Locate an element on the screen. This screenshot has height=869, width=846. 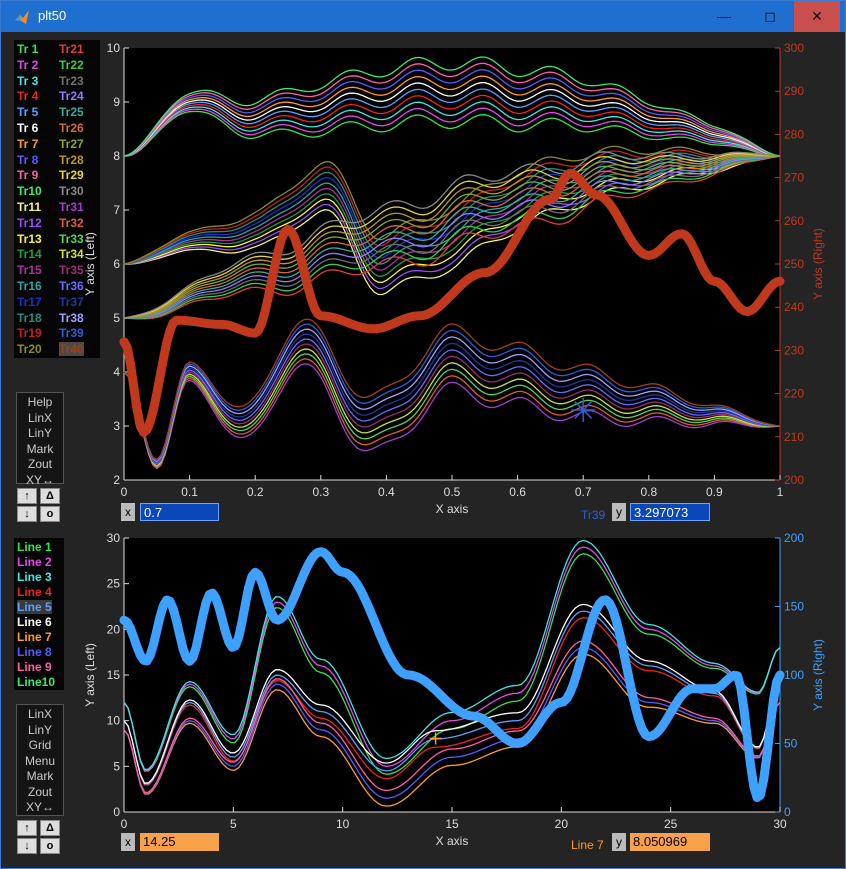
top-menu-item-zout: Zout is located at coordinates (39, 464).